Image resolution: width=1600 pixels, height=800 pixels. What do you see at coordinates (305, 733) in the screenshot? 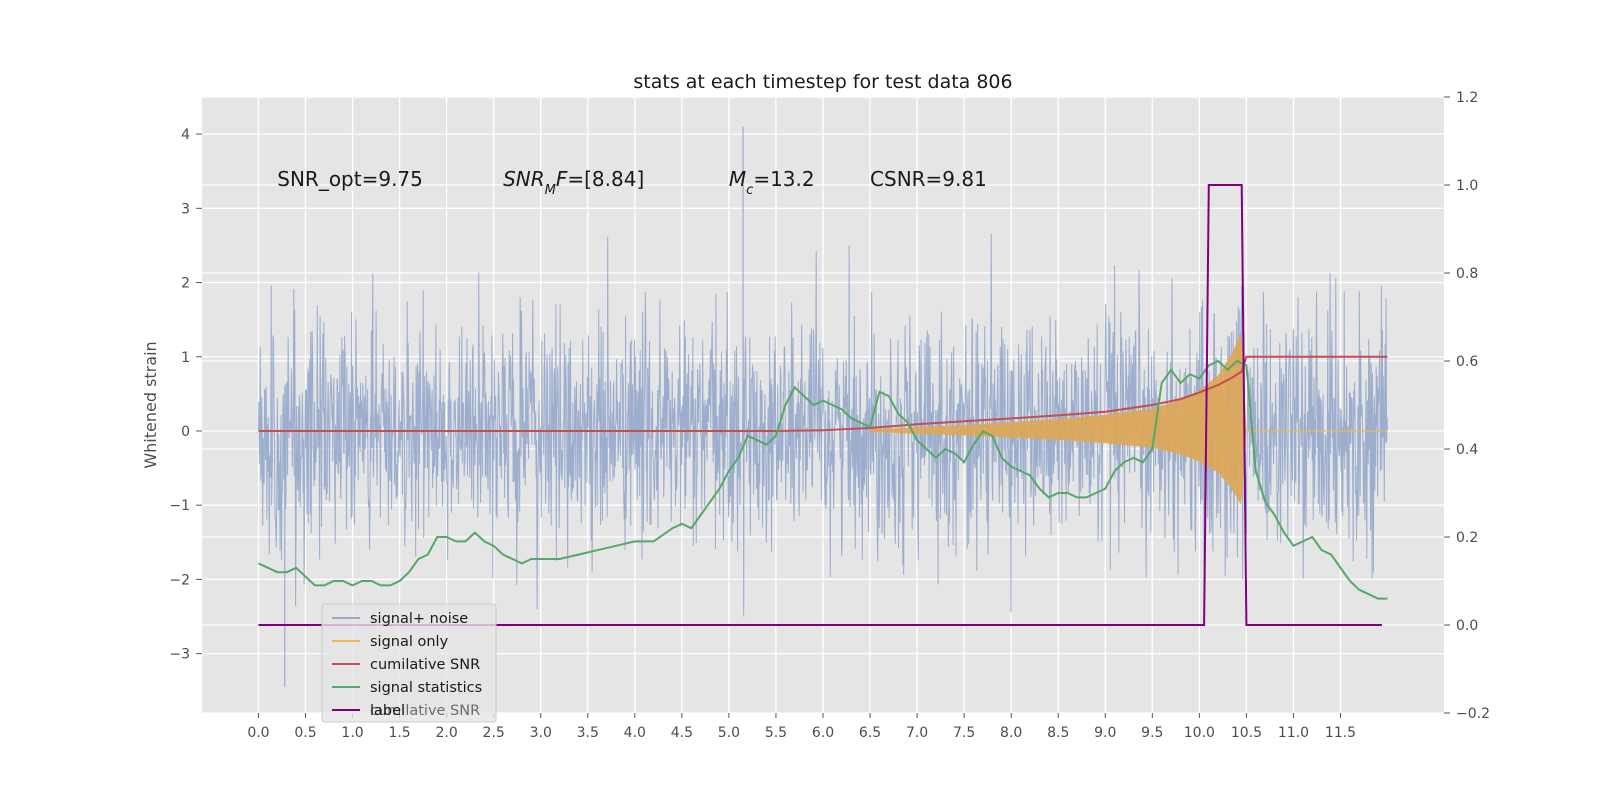
I see `x-tick-label: 0.5` at bounding box center [305, 733].